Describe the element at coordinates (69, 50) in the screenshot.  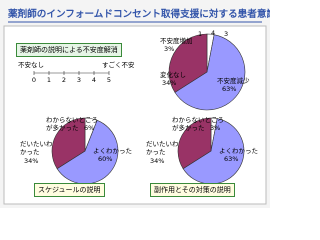
I see `chart-title: 薬剤師の説明による不安度解消` at that location.